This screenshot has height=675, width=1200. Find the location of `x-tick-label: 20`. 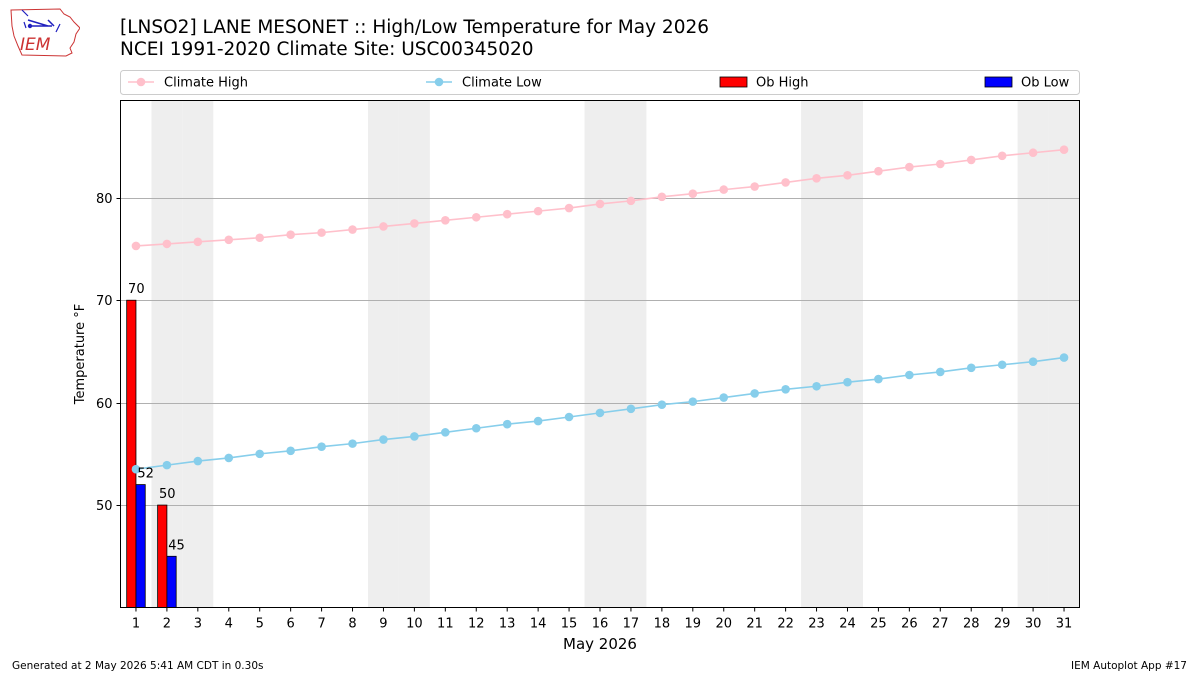

x-tick-label: 20 is located at coordinates (723, 624).